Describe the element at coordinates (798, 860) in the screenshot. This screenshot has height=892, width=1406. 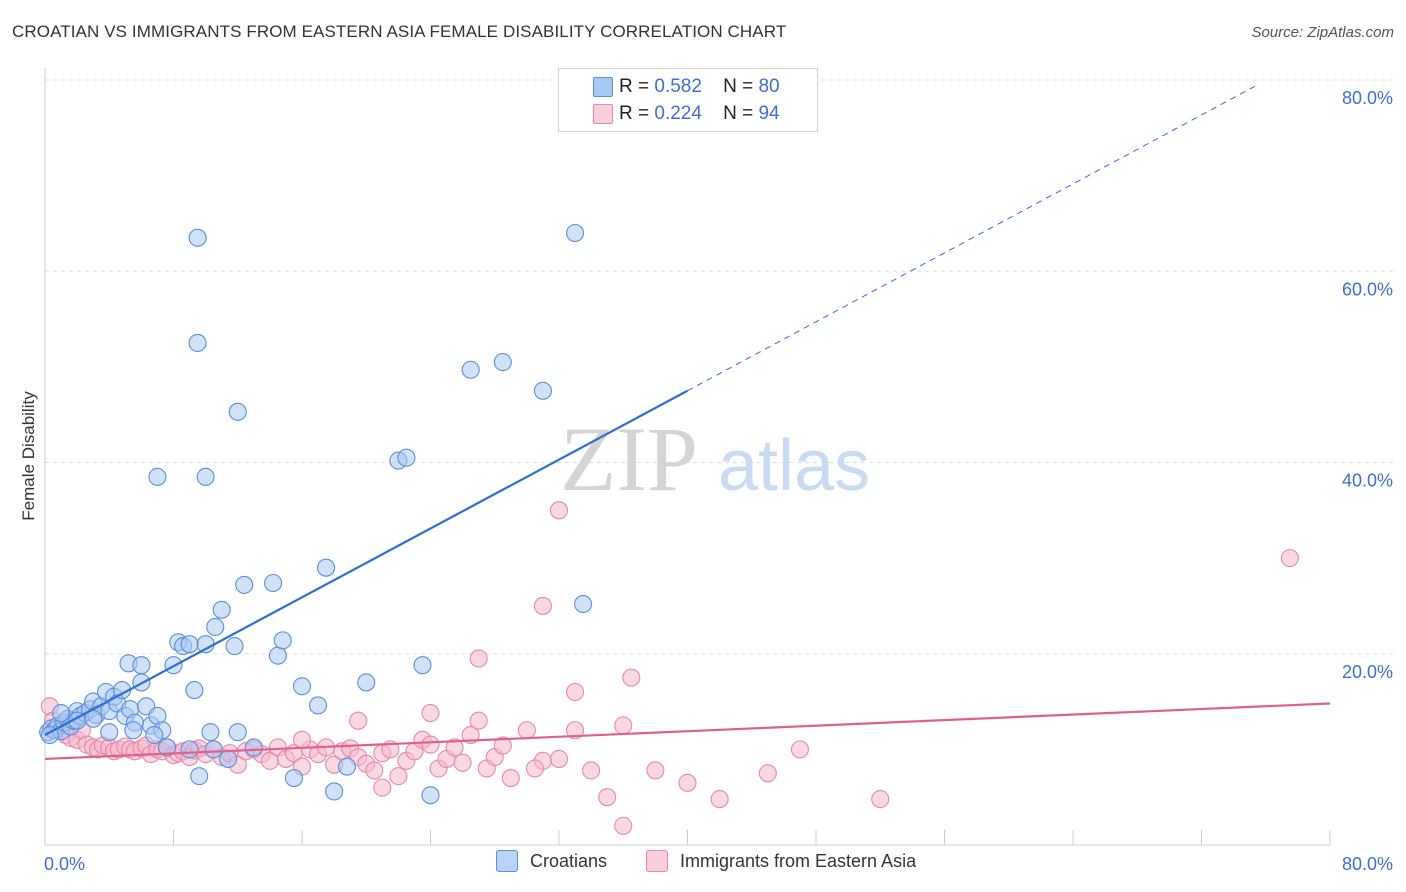
I see `bottom-legend-label: Immigrants from Eastern Asia` at that location.